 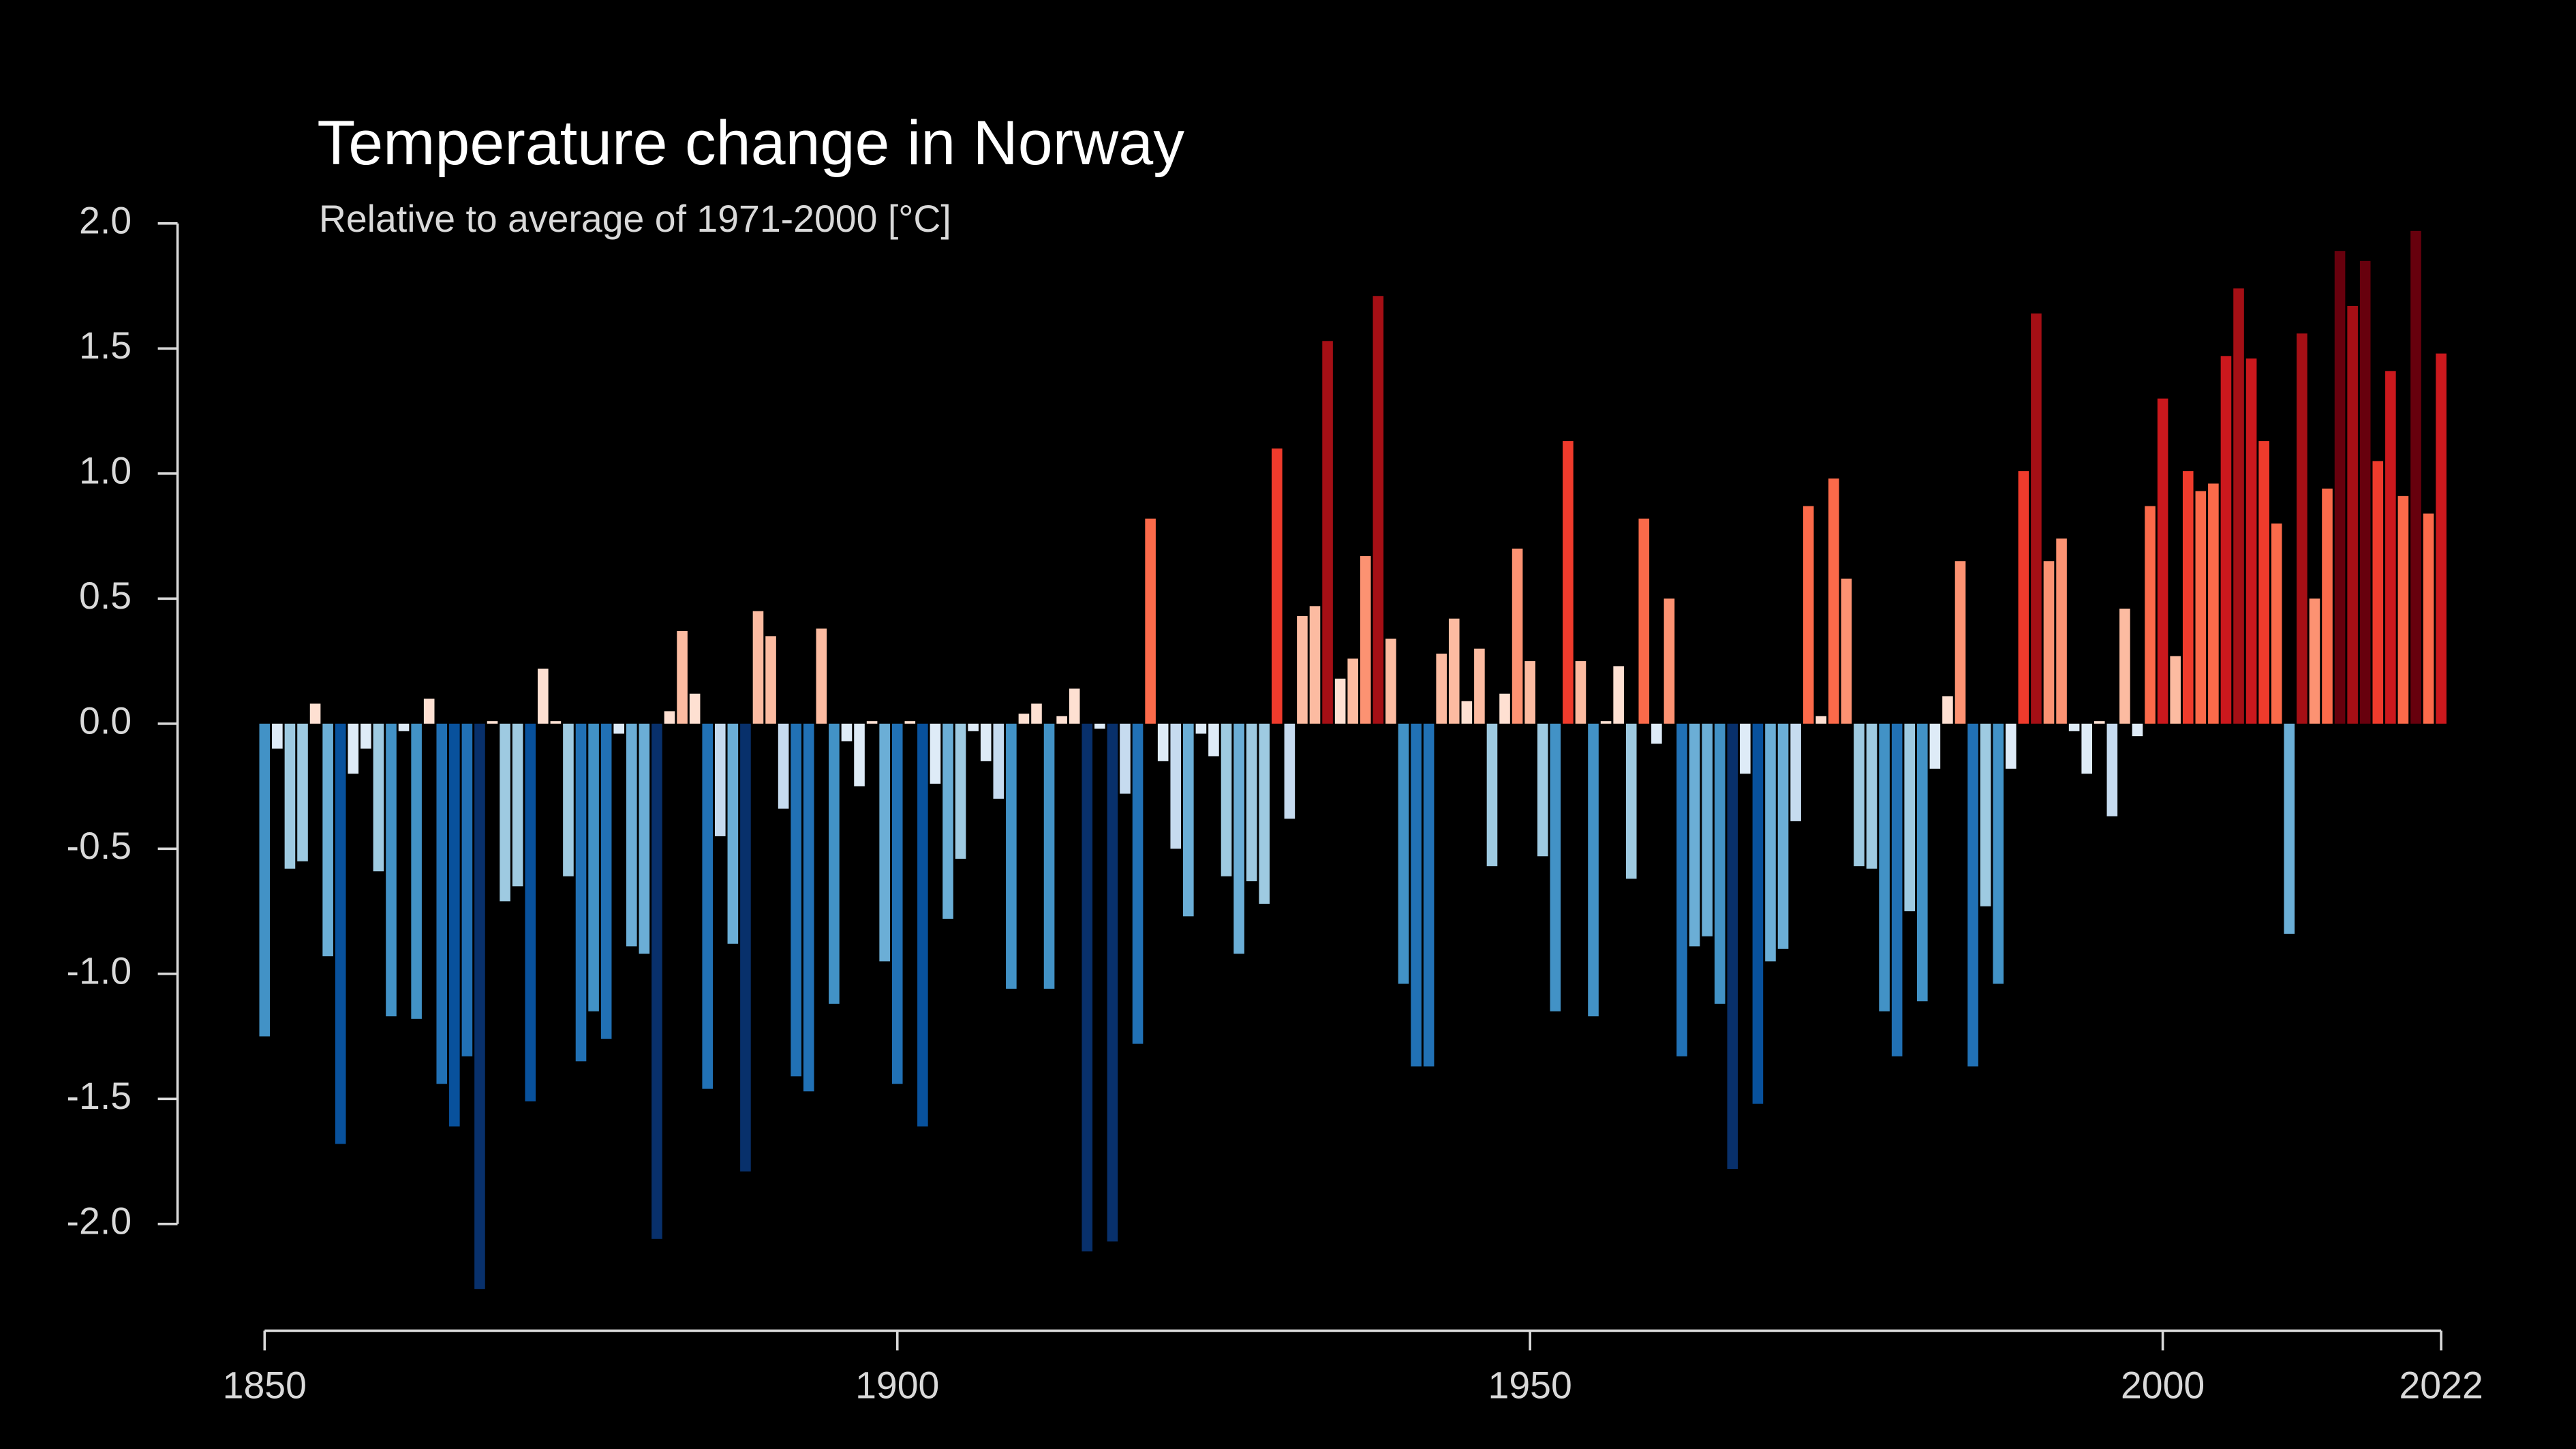 What do you see at coordinates (105, 596) in the screenshot?
I see `y-tick-label: 0.5` at bounding box center [105, 596].